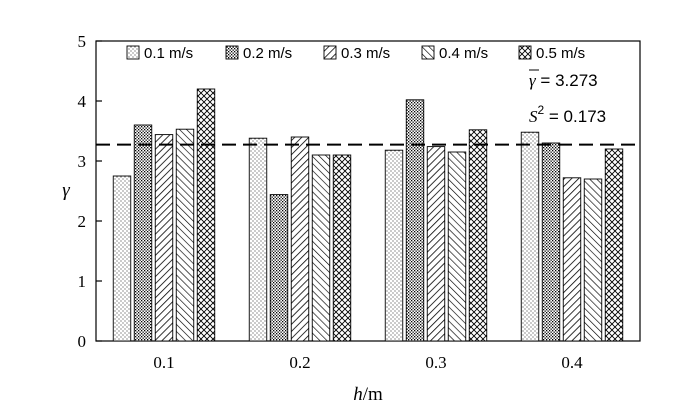 This screenshot has width=682, height=410. Describe the element at coordinates (82, 101) in the screenshot. I see `y-tick-label: 4` at that location.